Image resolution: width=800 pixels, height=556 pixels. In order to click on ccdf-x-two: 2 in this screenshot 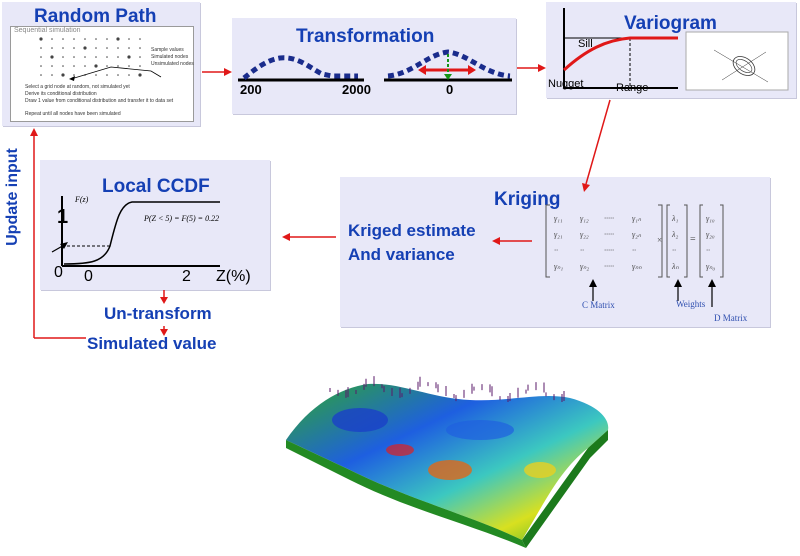, I will do `click(186, 276)`.